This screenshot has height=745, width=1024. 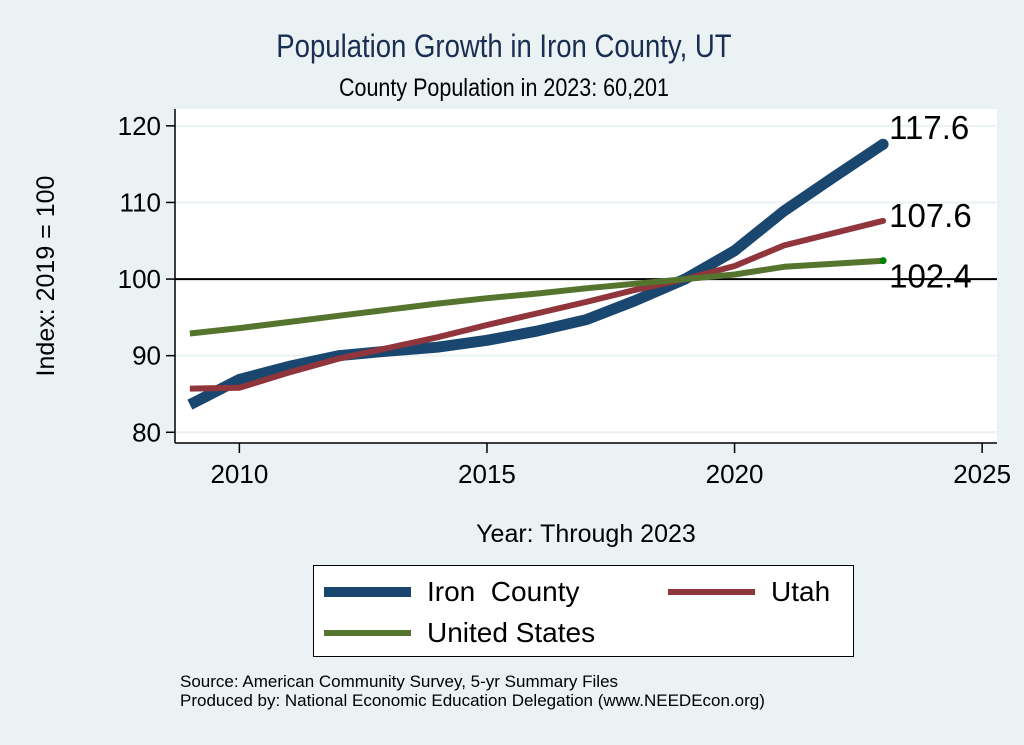 I want to click on end-marker-united-states, so click(x=883, y=261).